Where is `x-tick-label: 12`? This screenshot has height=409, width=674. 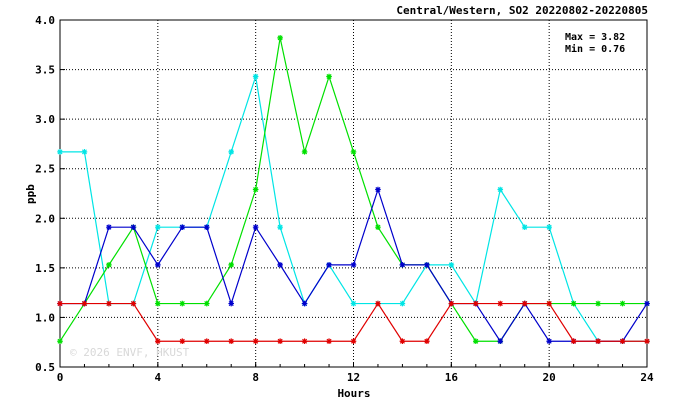 x-tick-label: 12 is located at coordinates (353, 377).